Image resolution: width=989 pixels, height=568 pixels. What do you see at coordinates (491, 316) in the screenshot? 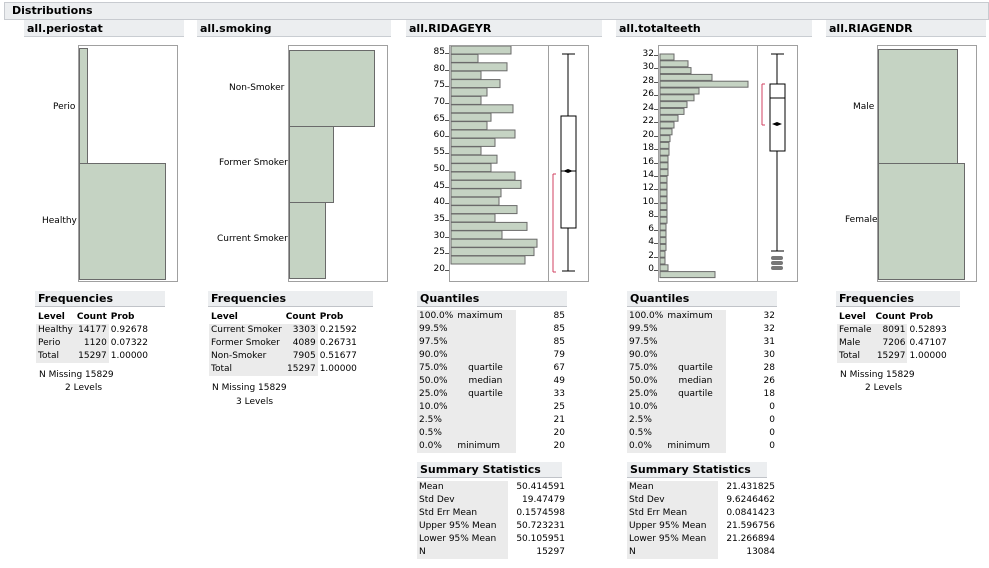
I see `table-row: 100.0% maximum 85` at bounding box center [491, 316].